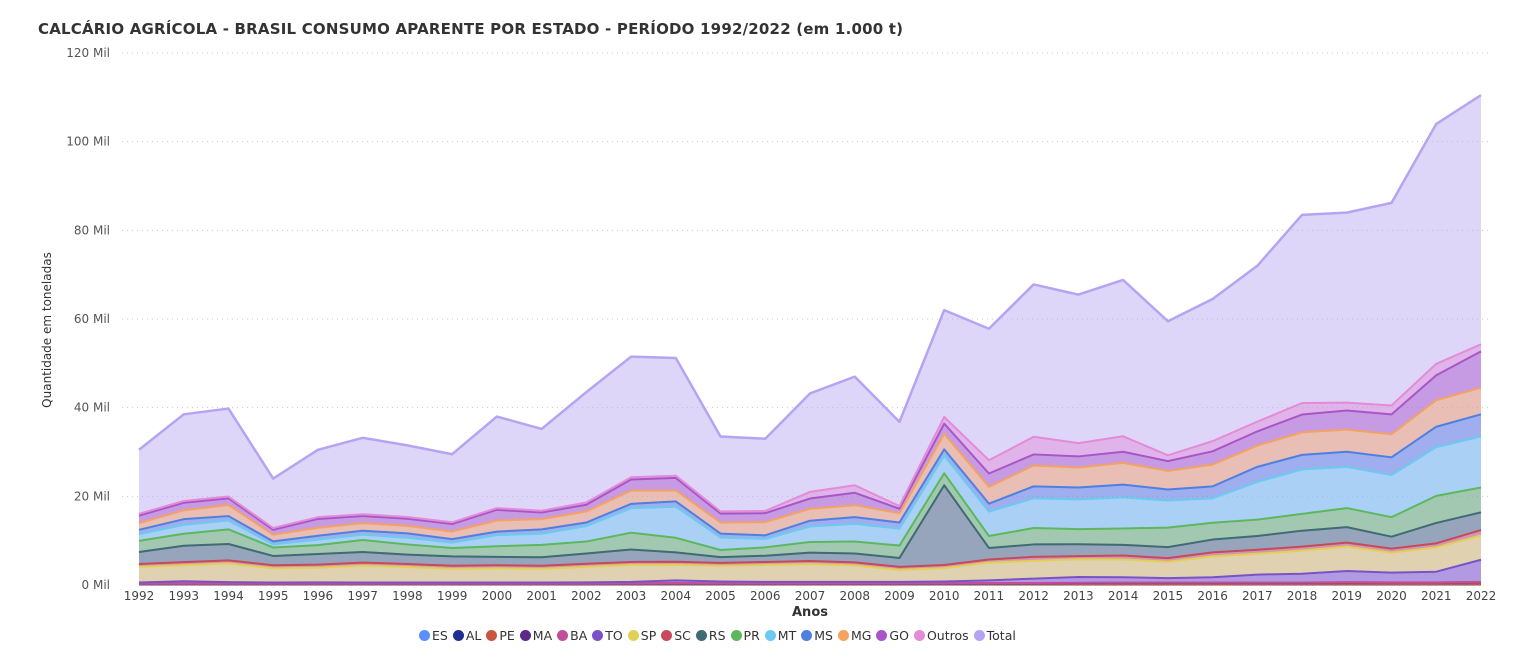  What do you see at coordinates (720, 596) in the screenshot?
I see `x-tick-label: 2005` at bounding box center [720, 596].